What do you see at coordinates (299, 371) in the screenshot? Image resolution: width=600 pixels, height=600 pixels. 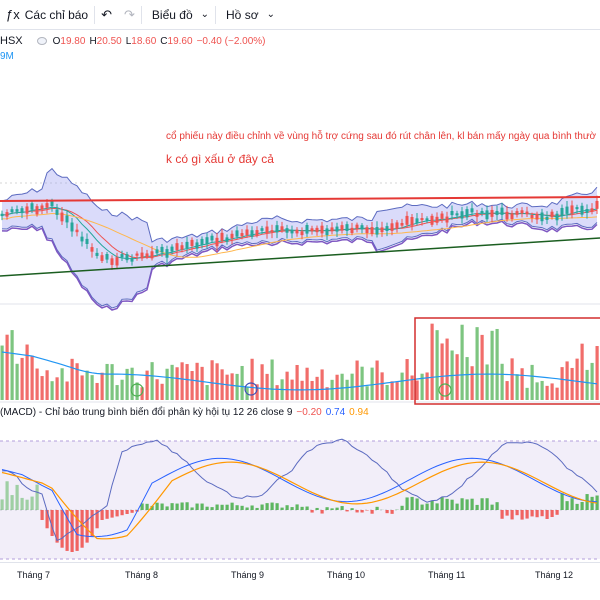 I see `volume-average-line` at bounding box center [299, 371].